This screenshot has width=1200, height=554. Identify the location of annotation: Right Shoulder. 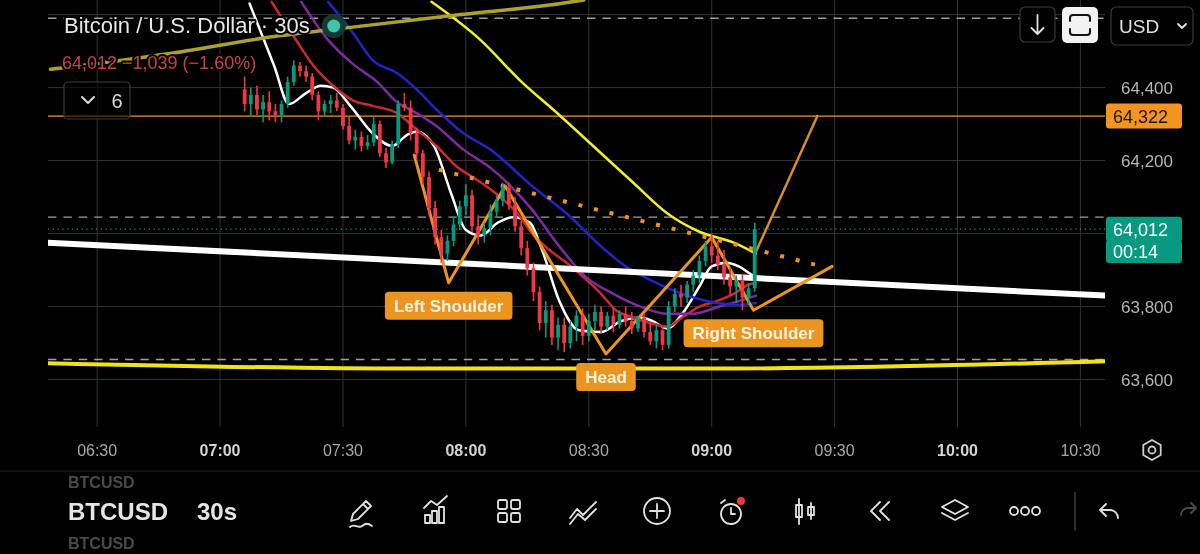
(753, 334).